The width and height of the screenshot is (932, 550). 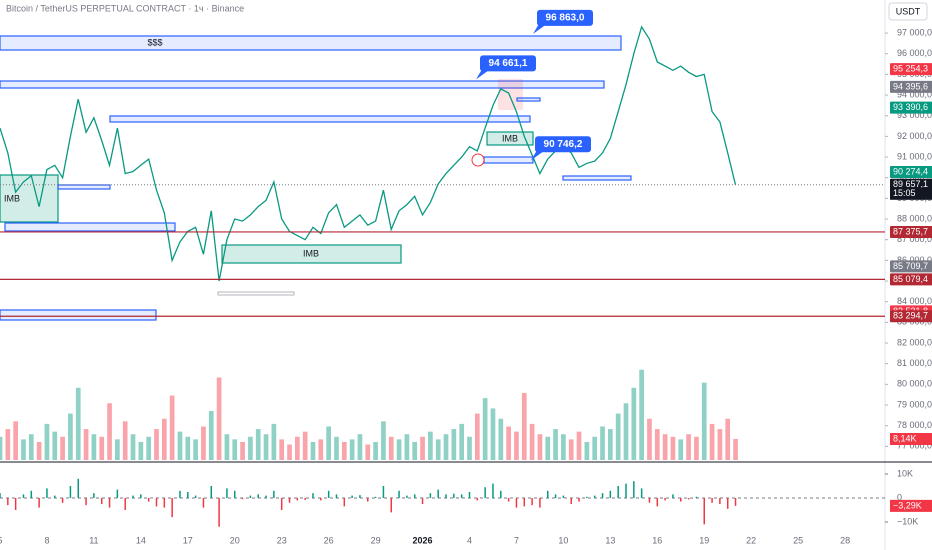 I want to click on x-tick-label: 14, so click(x=141, y=540).